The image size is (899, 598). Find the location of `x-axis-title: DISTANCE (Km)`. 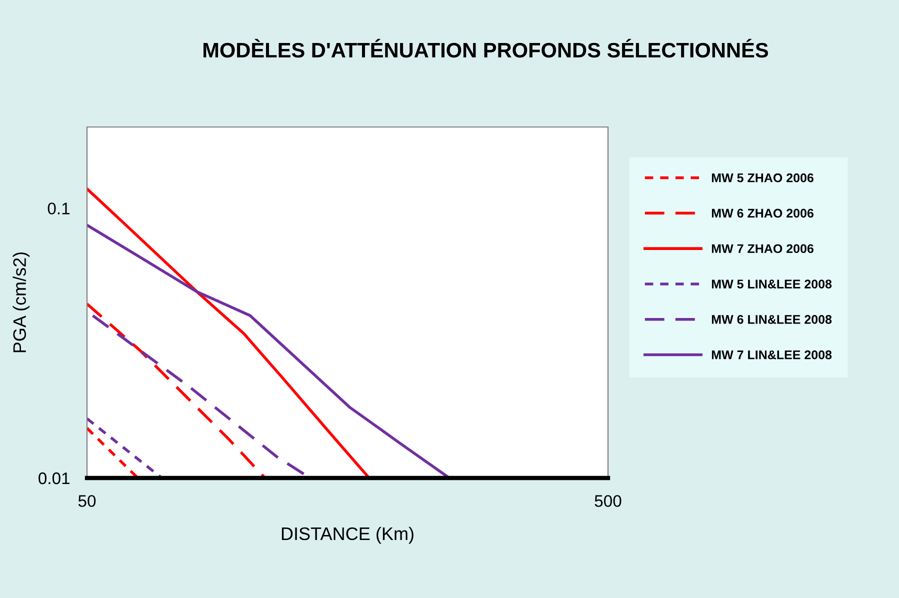

x-axis-title: DISTANCE (Km) is located at coordinates (348, 535).